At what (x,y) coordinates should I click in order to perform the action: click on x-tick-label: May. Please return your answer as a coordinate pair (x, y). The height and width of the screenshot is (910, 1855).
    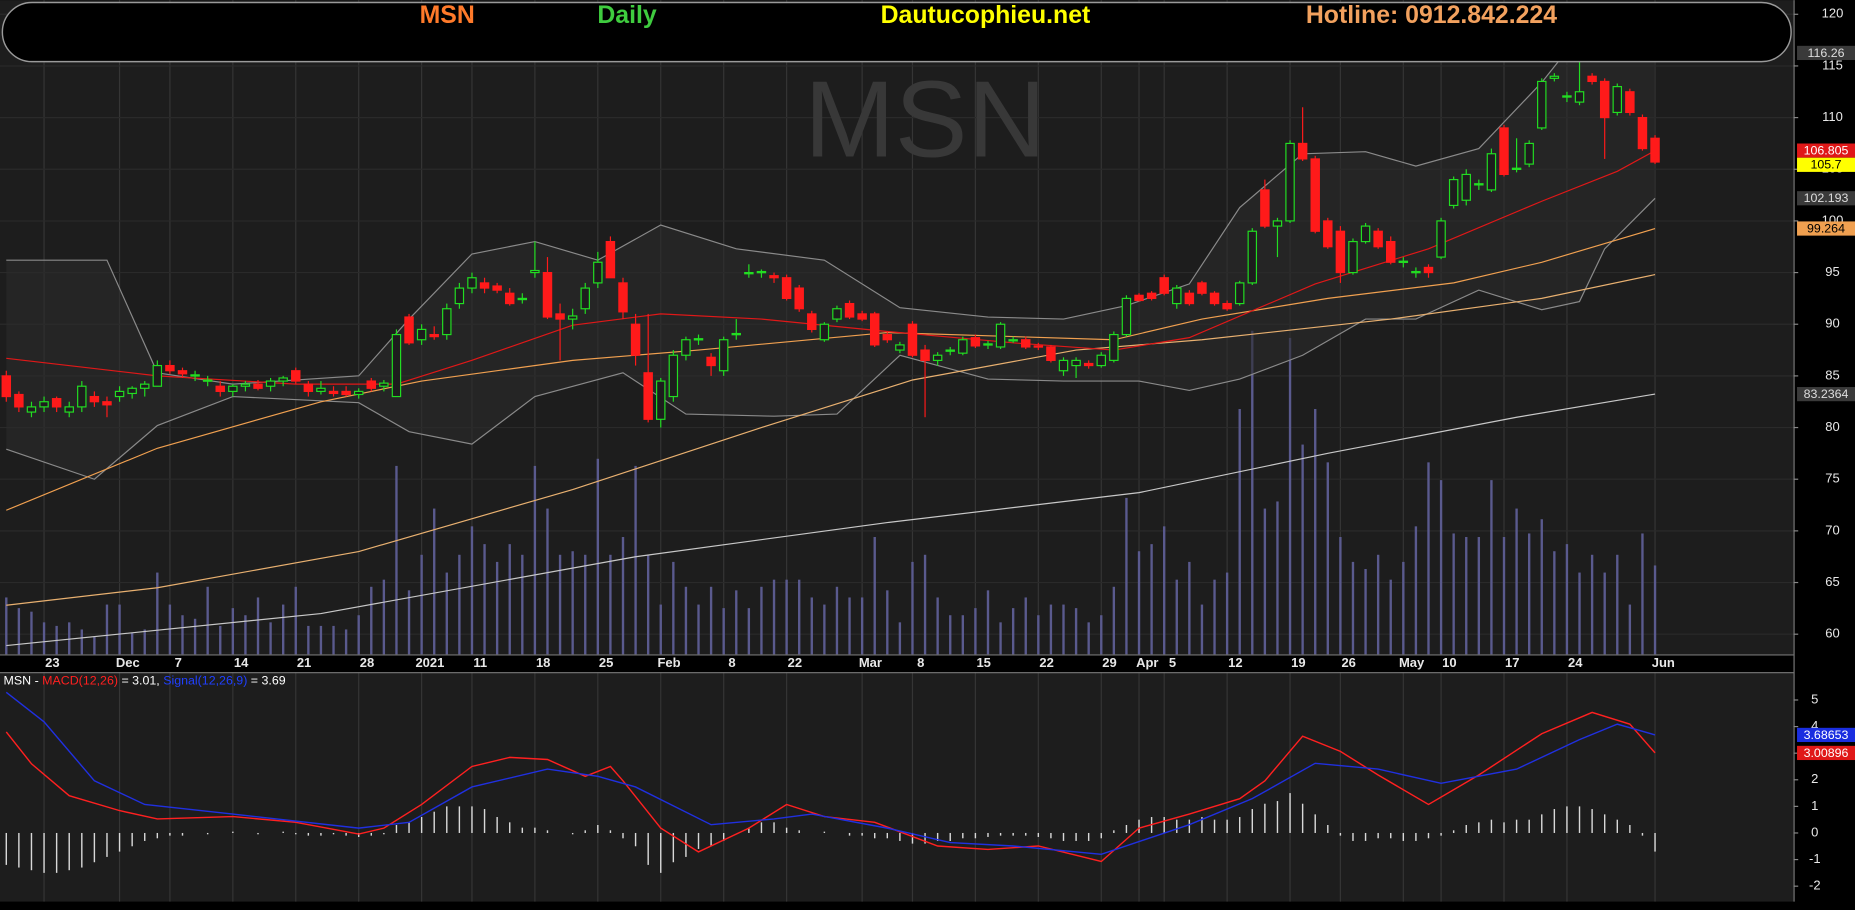
    Looking at the image, I should click on (1412, 662).